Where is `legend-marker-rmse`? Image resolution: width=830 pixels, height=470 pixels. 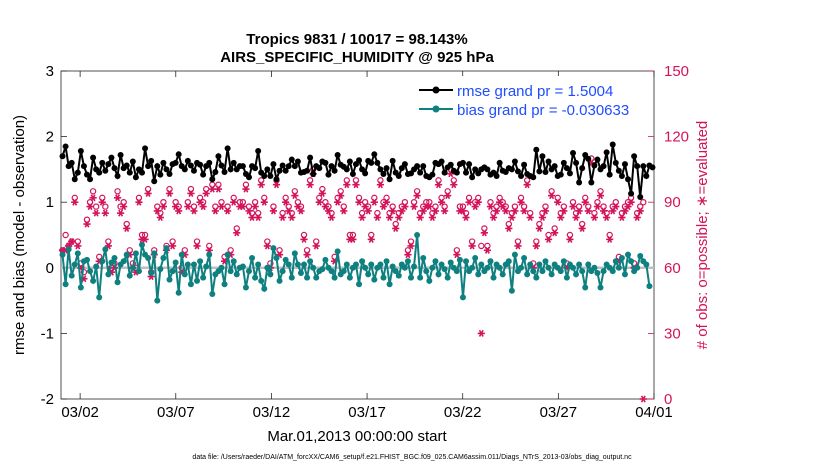 legend-marker-rmse is located at coordinates (436, 90).